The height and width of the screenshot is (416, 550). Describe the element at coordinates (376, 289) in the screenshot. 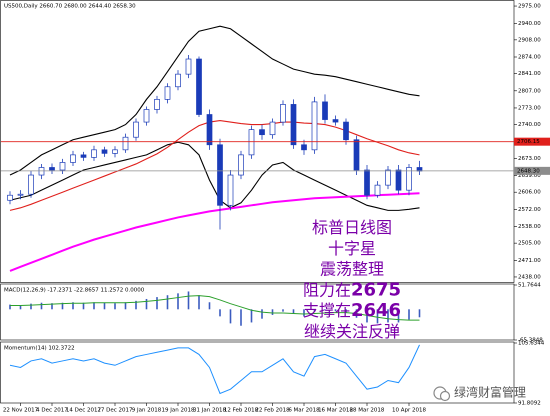

I see `annotation-part: 2675` at that location.